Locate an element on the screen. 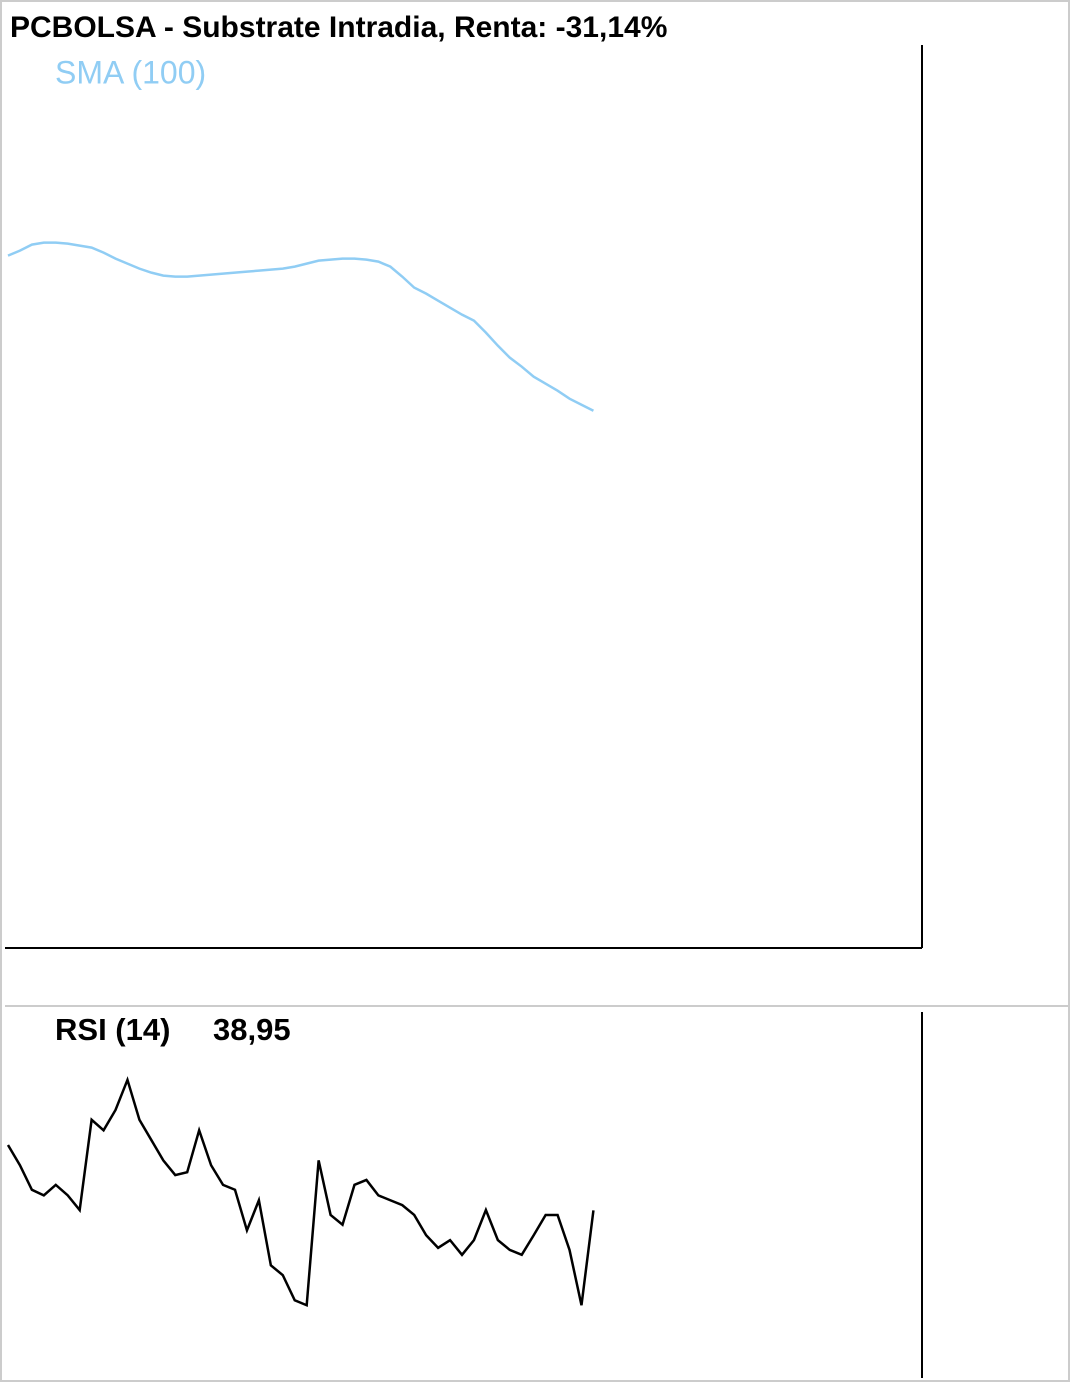 The height and width of the screenshot is (1385, 1076). sma-line is located at coordinates (300, 326).